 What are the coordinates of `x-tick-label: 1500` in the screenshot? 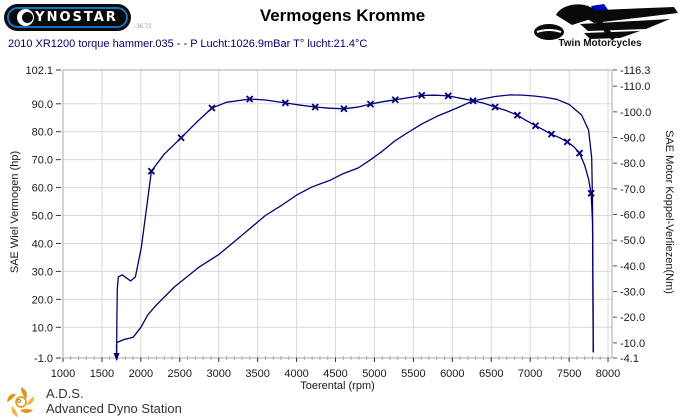 It's located at (102, 374).